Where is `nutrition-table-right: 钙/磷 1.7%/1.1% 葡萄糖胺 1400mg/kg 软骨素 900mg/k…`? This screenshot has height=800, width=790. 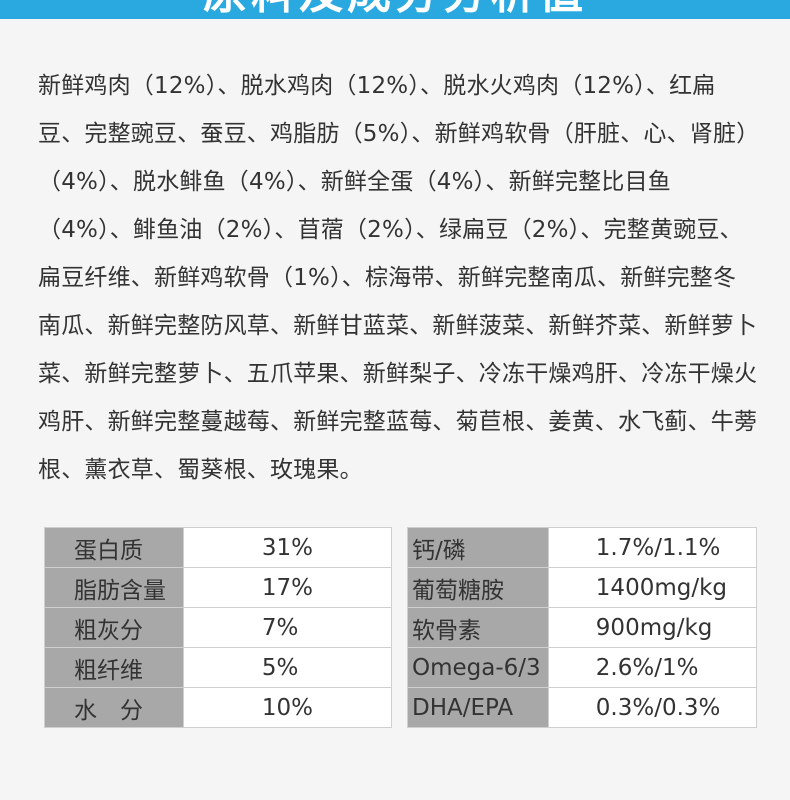
nutrition-table-right: 钙/磷 1.7%/1.1% 葡萄糖胺 1400mg/kg 软骨素 900mg/k… is located at coordinates (582, 627).